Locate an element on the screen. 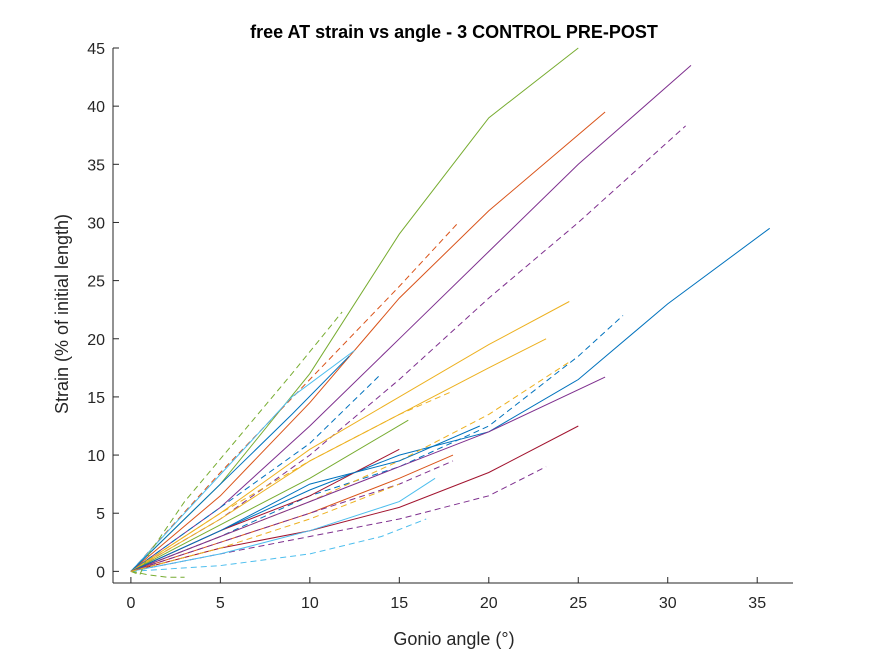 The width and height of the screenshot is (875, 656). x-axis-label: Gonio angle (°) is located at coordinates (453, 639).